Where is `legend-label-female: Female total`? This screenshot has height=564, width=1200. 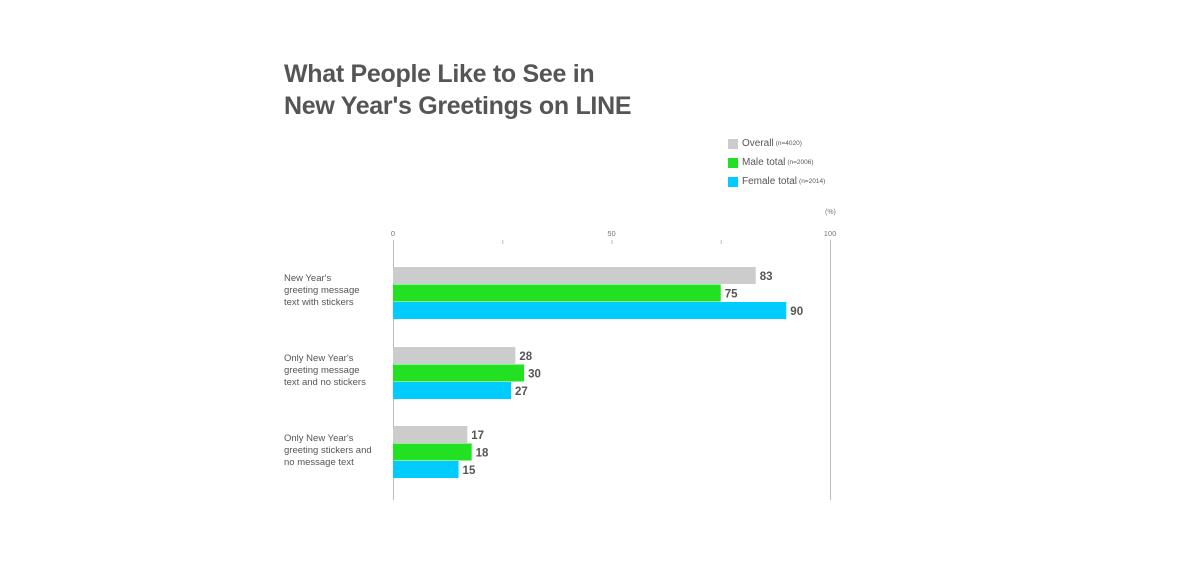 legend-label-female: Female total is located at coordinates (770, 181).